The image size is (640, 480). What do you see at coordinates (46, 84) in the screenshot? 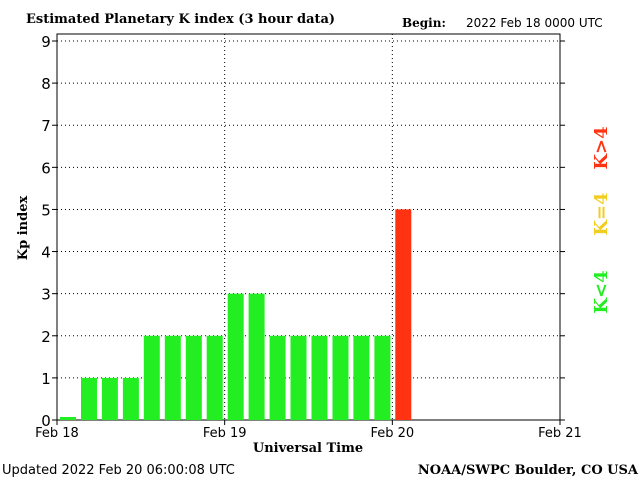
I see `y-tick-label: 8` at bounding box center [46, 84].